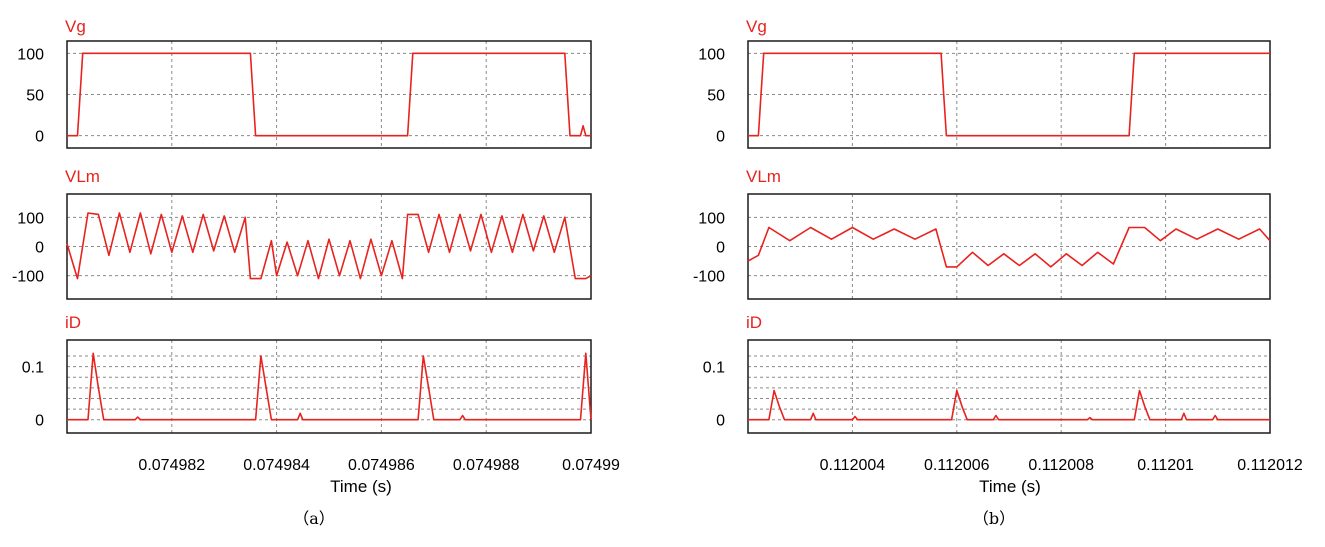 Image resolution: width=1325 pixels, height=547 pixels. What do you see at coordinates (314, 518) in the screenshot?
I see `subfigure-caption: （a）` at bounding box center [314, 518].